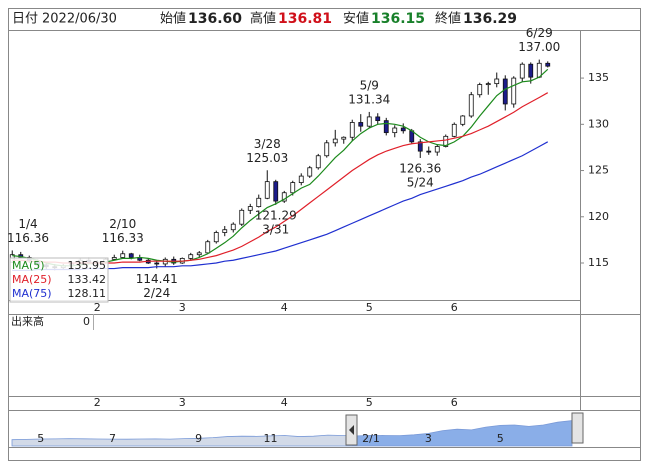  Describe the element at coordinates (123, 238) in the screenshot. I see `annotation-value: 116.33` at that location.